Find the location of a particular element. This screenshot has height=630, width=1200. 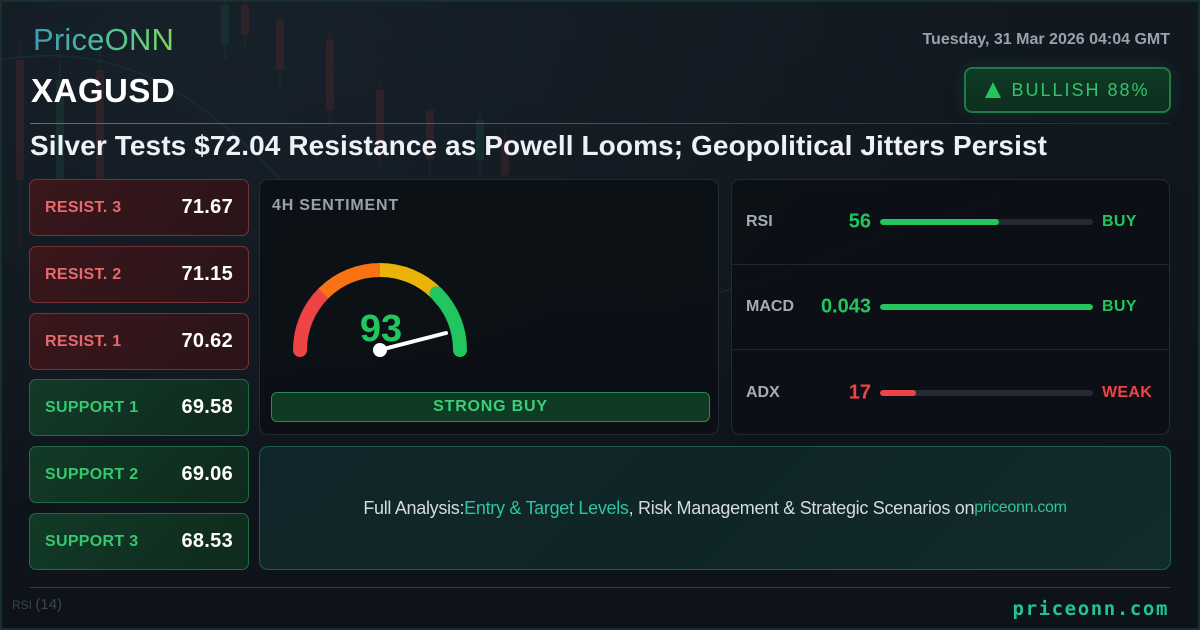

cta-site-link: priceonn.com is located at coordinates (1020, 507).